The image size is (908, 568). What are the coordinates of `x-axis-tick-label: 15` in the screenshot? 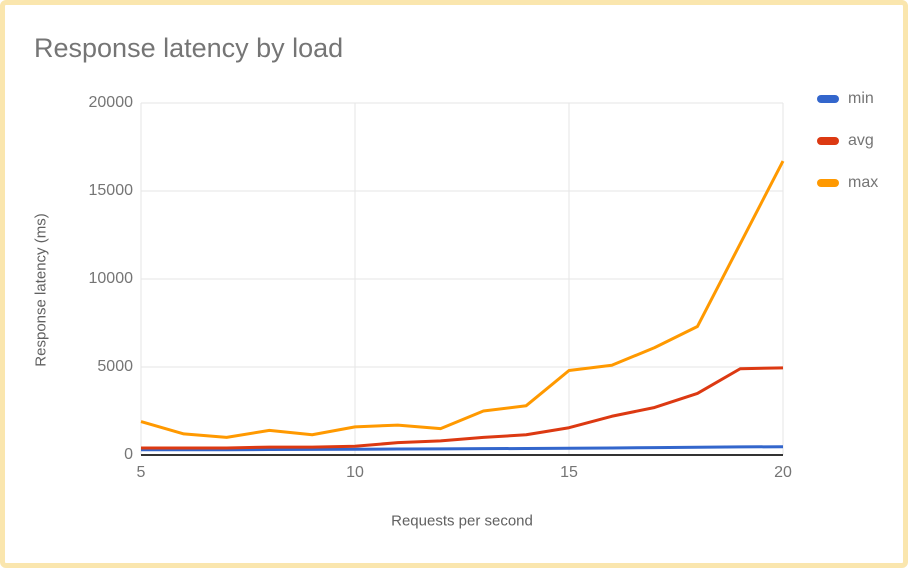 It's located at (569, 472).